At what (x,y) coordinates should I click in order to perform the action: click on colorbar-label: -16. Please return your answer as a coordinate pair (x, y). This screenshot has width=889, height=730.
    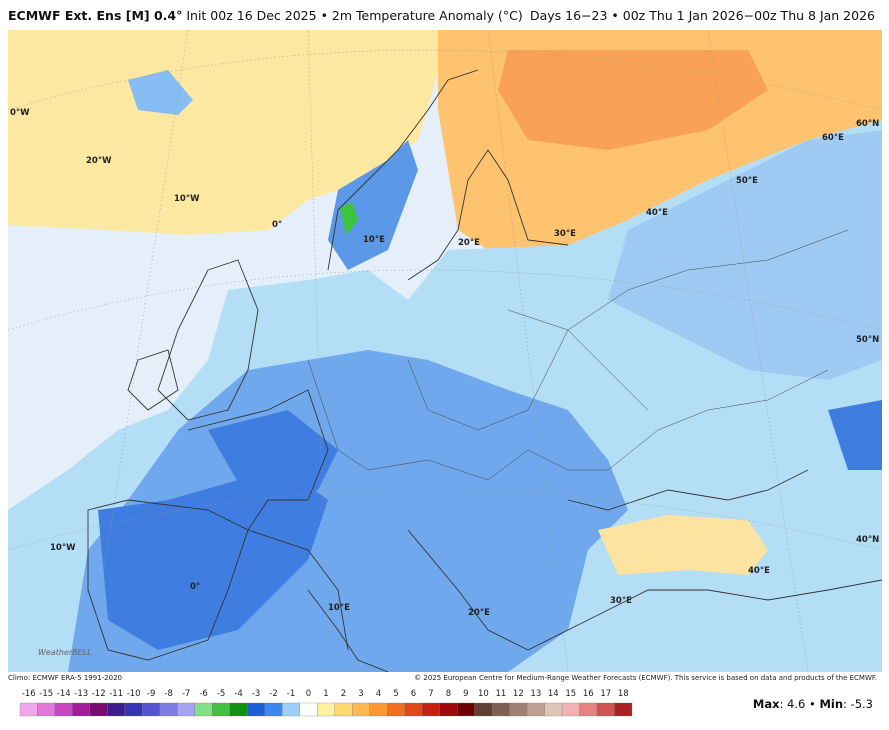
    Looking at the image, I should click on (29, 694).